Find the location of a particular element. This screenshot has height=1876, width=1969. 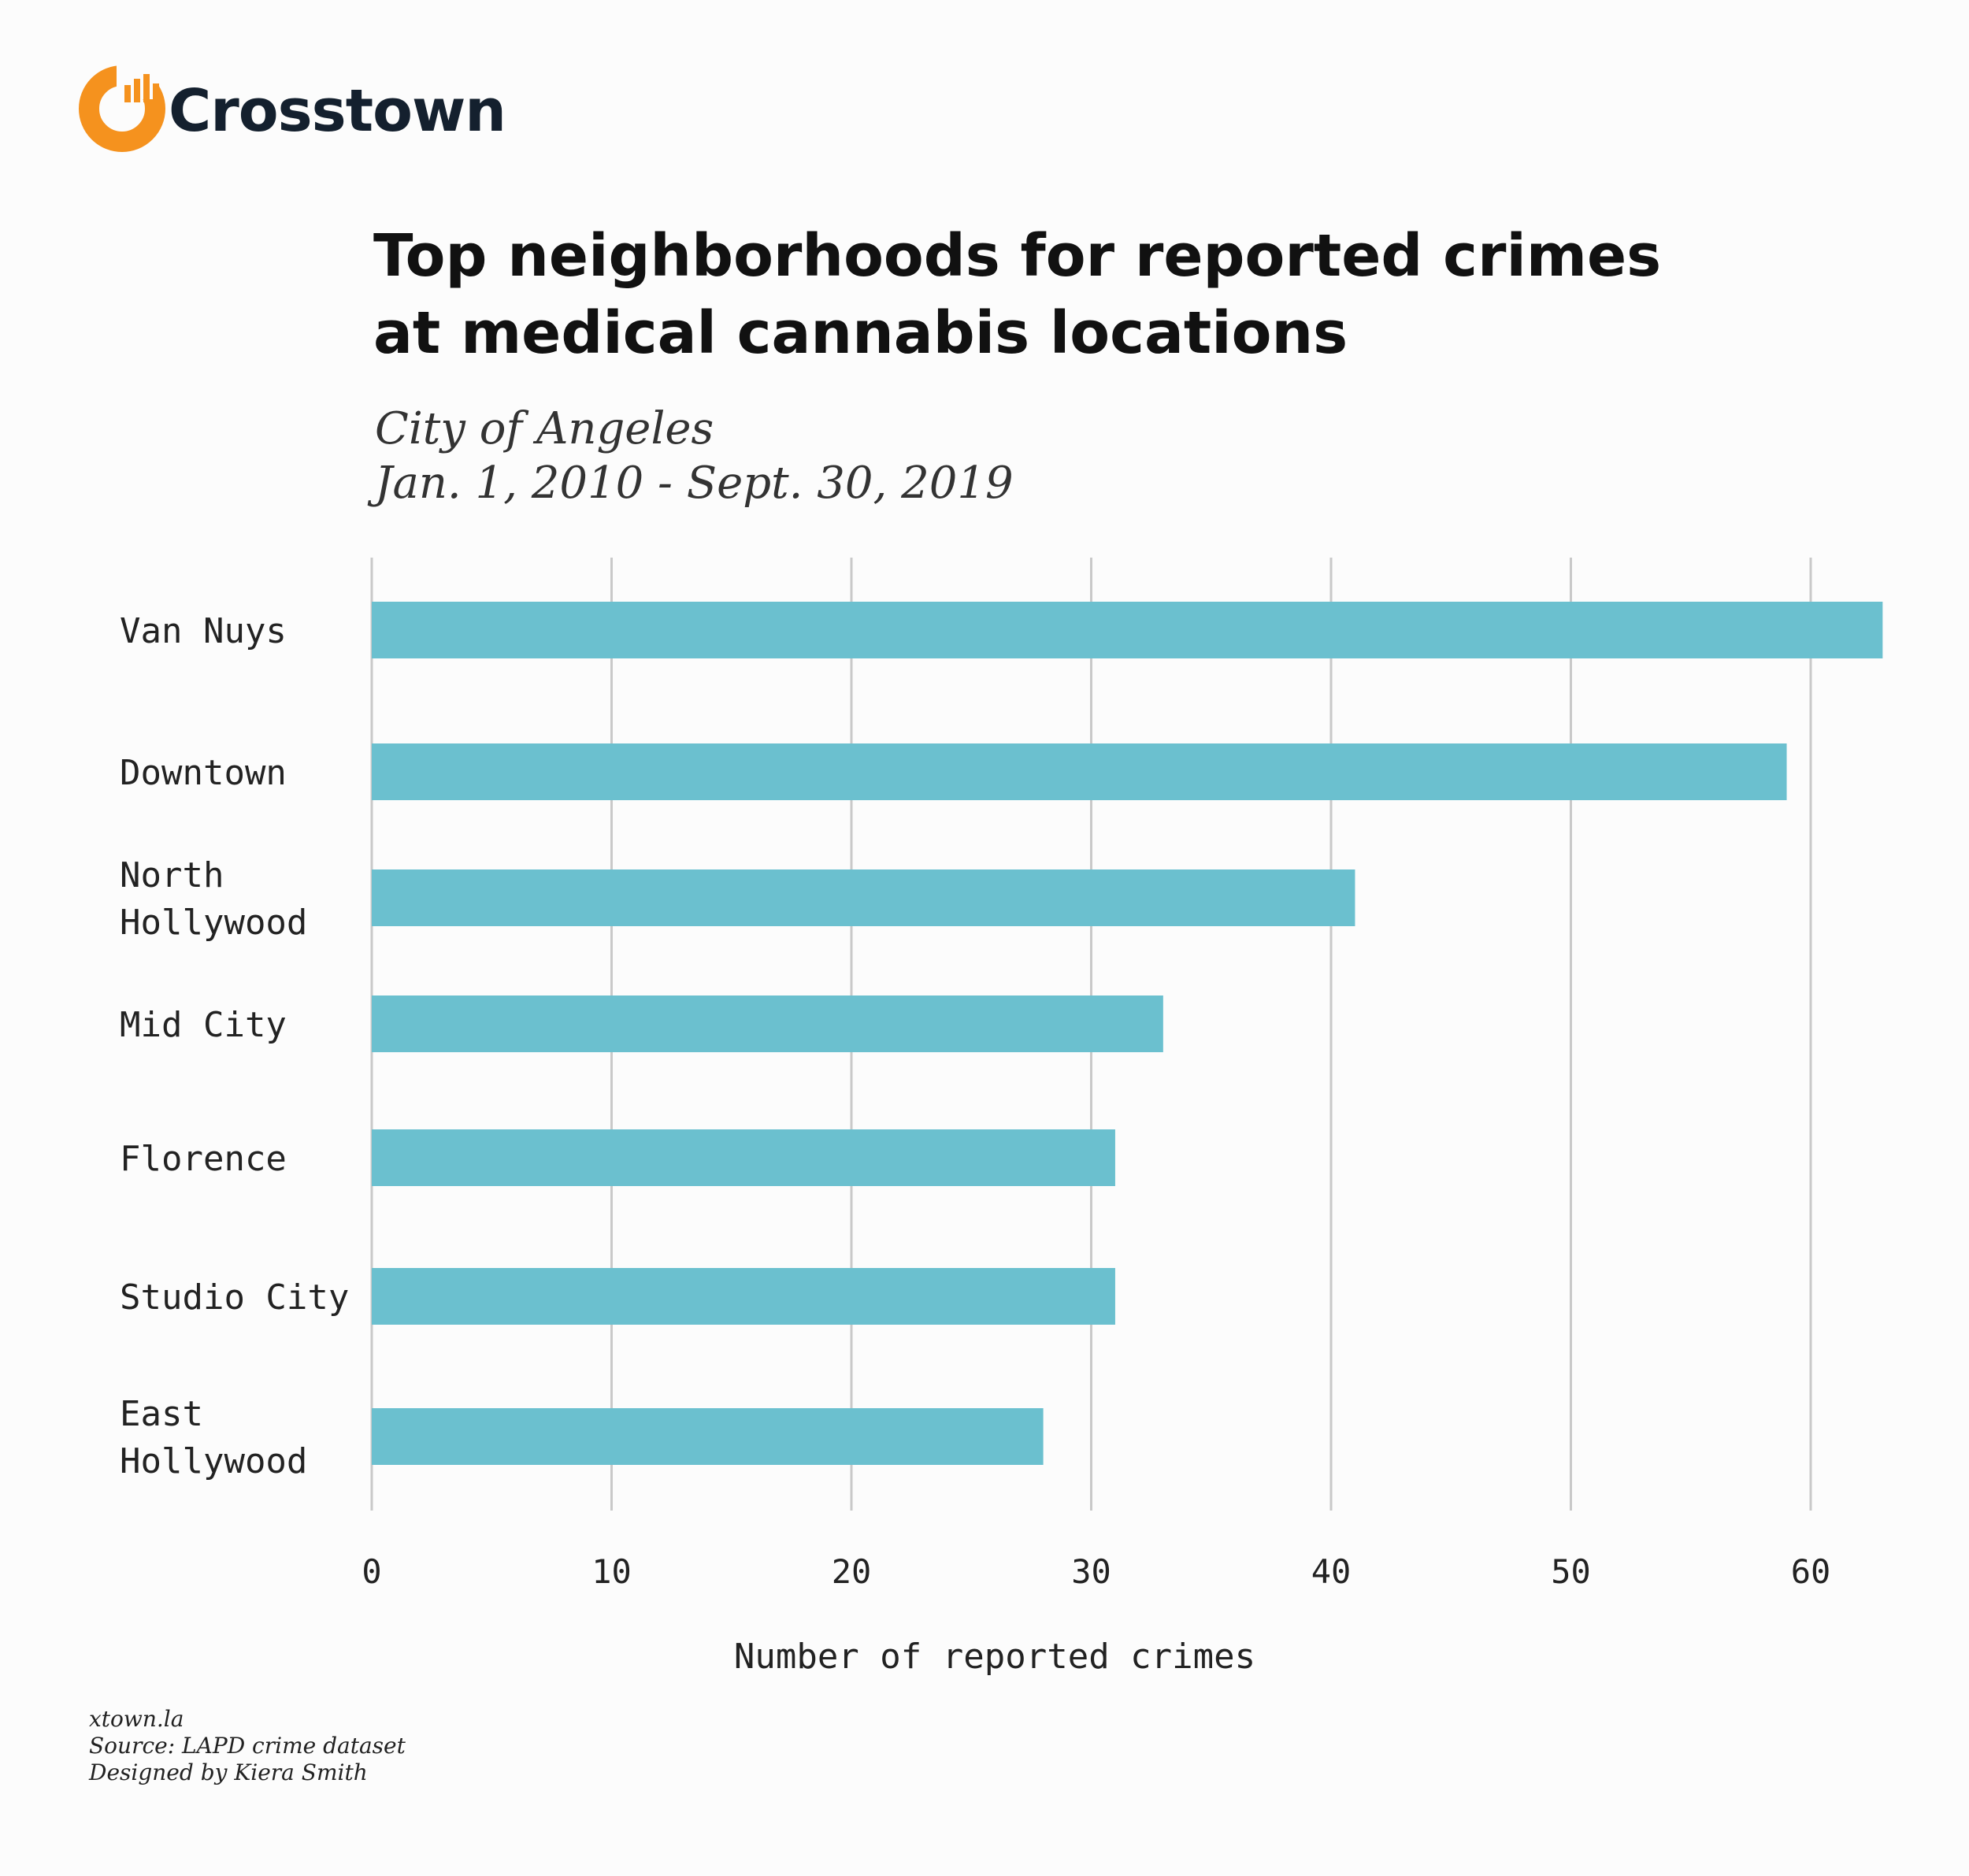

x-tick-label-20: 20 is located at coordinates (852, 1571).